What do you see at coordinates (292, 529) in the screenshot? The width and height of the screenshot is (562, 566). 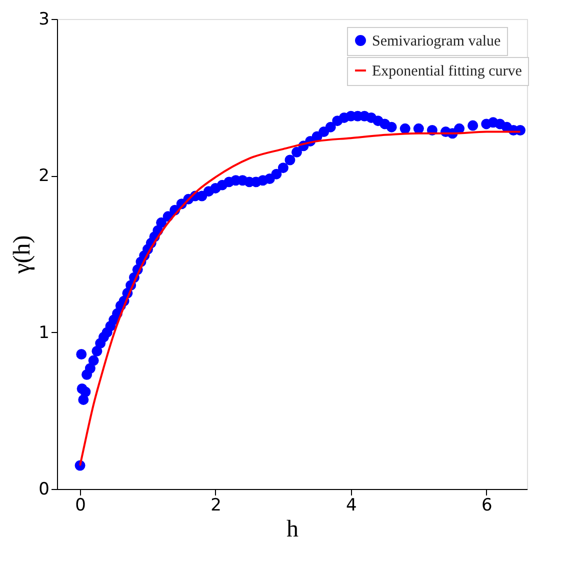 I see `x-axis-title: h` at bounding box center [292, 529].